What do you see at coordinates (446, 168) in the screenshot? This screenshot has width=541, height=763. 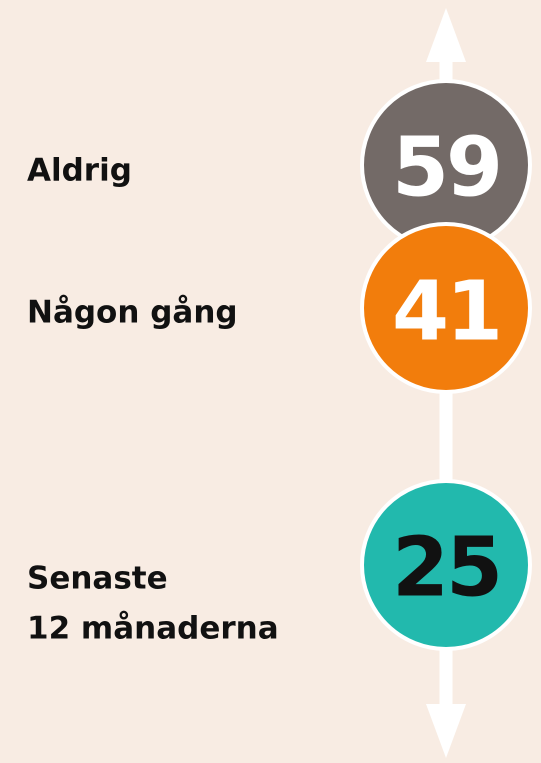 I see `value: 59` at bounding box center [446, 168].